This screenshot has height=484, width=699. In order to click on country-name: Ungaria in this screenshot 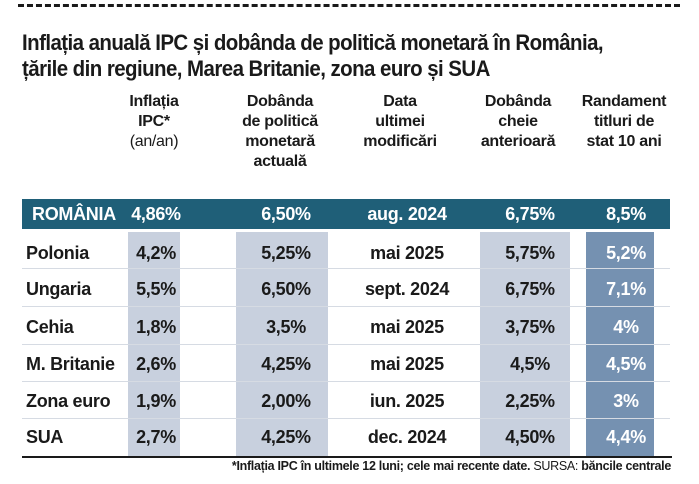, I will do `click(58, 289)`.